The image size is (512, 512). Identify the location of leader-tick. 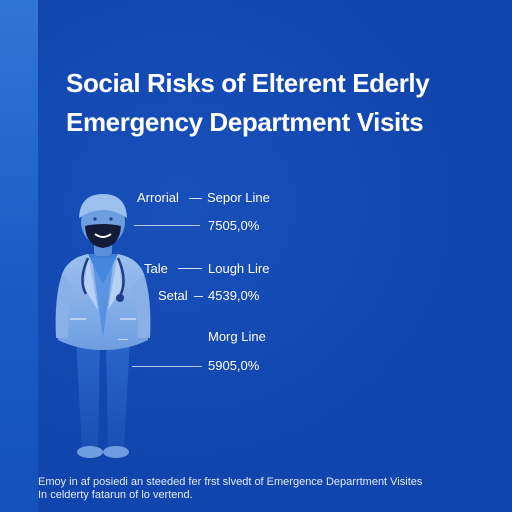
(123, 339).